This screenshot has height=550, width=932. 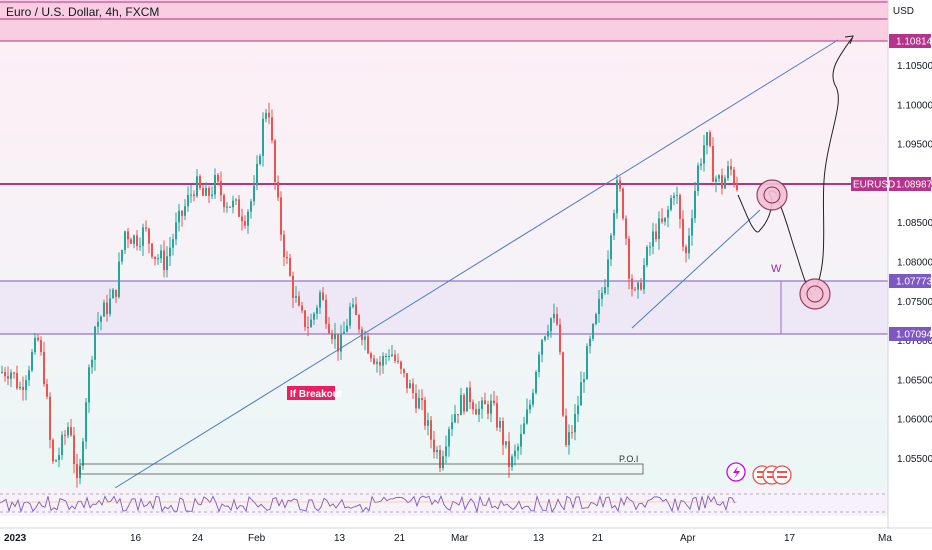 What do you see at coordinates (914, 380) in the screenshot?
I see `price-tick-label: 1.06500` at bounding box center [914, 380].